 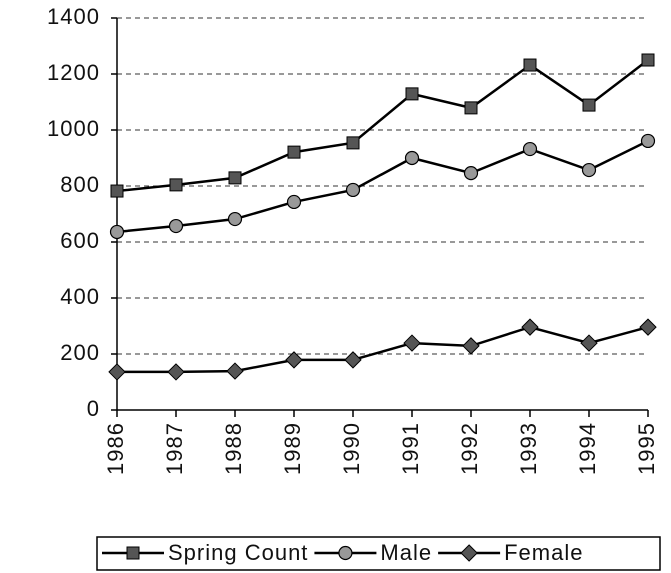 I want to click on x-tick-label: 1987, so click(x=174, y=448).